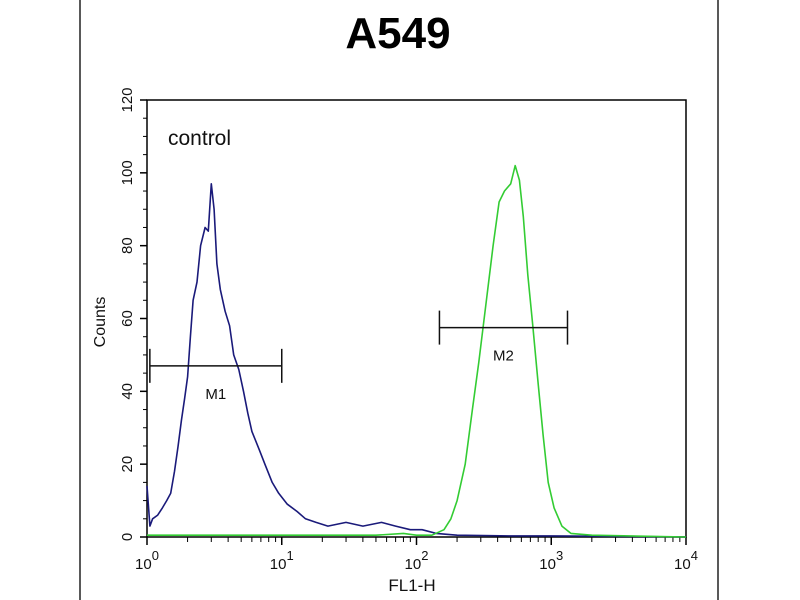 The image size is (800, 600). I want to click on marker-label-M2: M2, so click(503, 356).